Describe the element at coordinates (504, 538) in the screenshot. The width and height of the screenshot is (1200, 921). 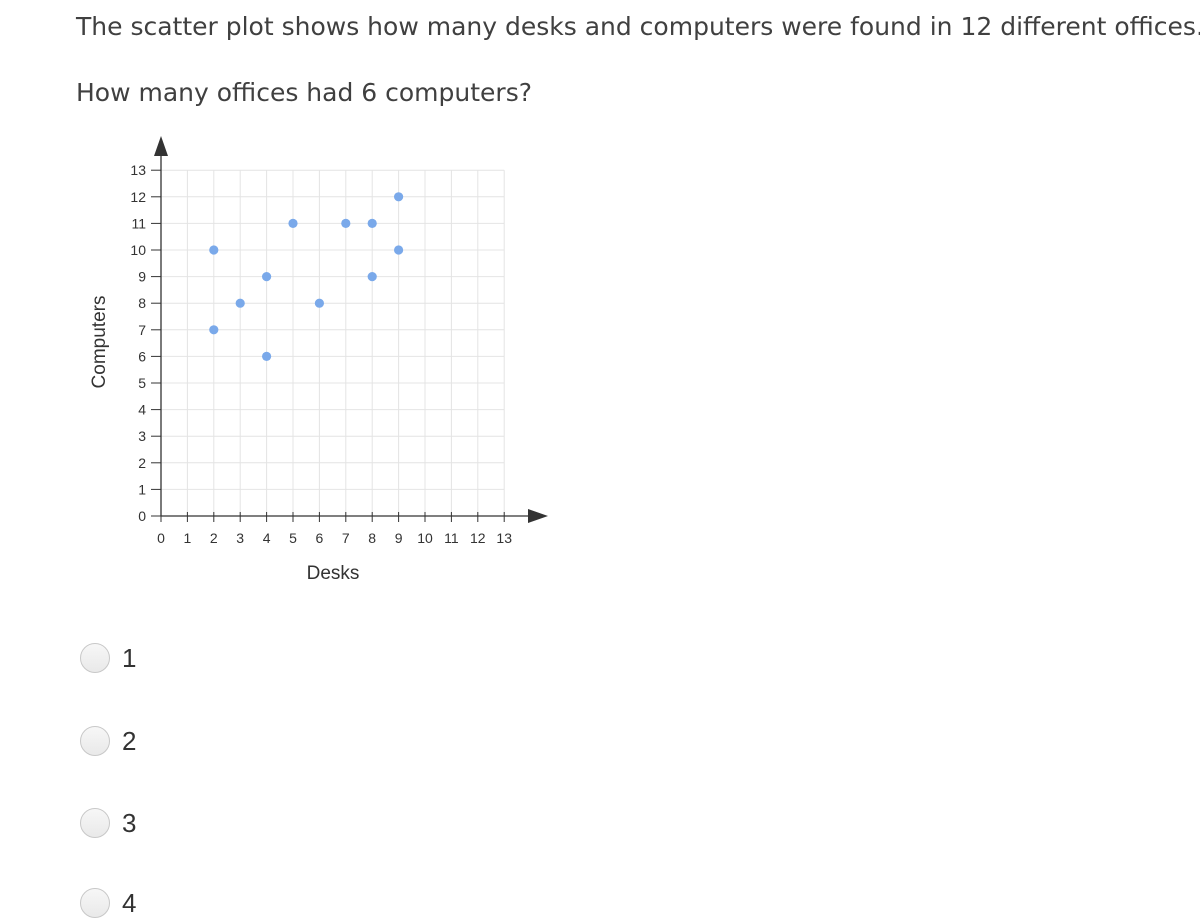
I see `x-tick-label: 13` at that location.